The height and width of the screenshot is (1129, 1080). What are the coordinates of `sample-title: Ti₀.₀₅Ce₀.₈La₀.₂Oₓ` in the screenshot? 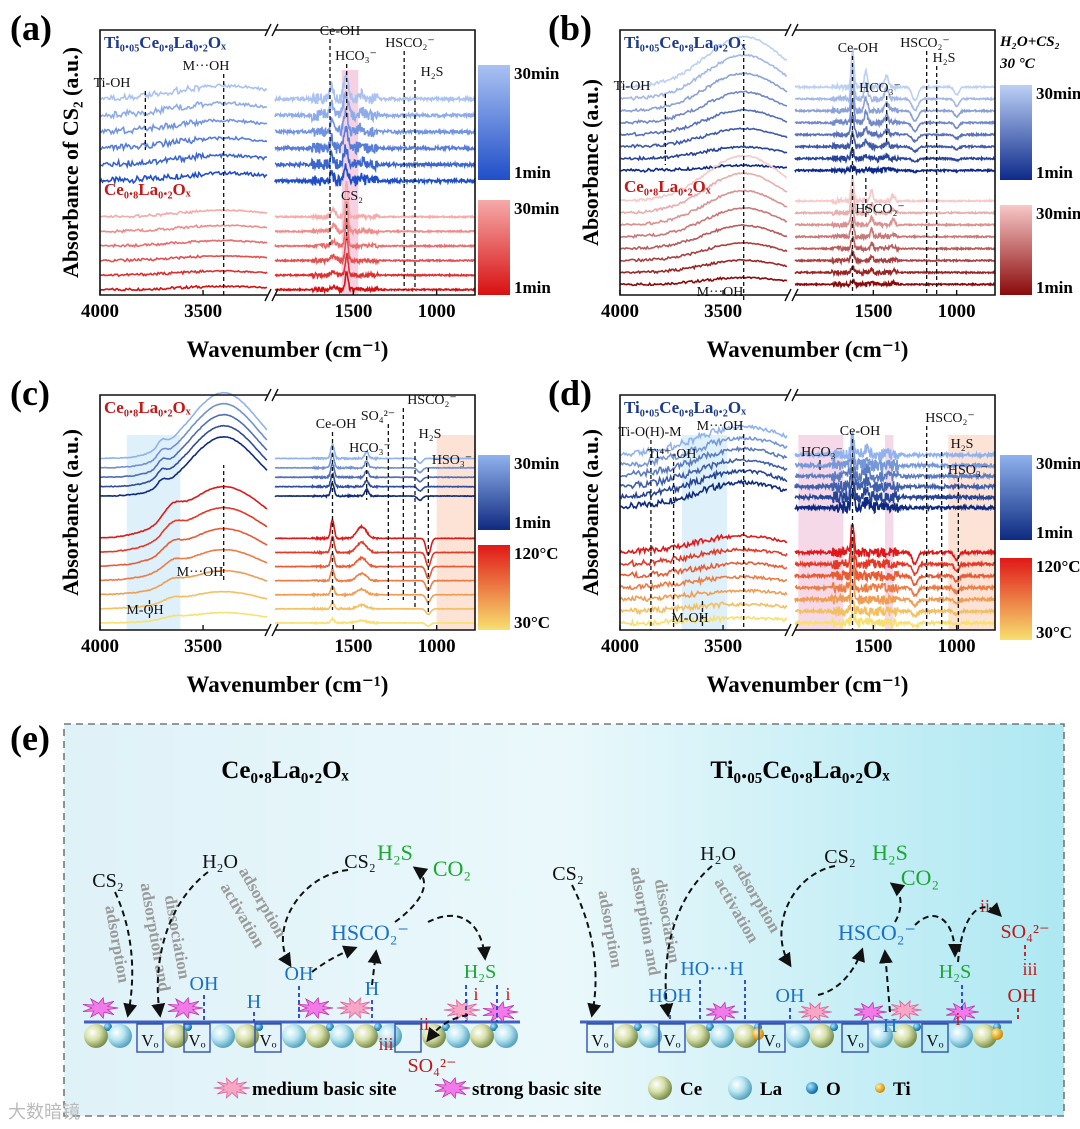 It's located at (165, 42).